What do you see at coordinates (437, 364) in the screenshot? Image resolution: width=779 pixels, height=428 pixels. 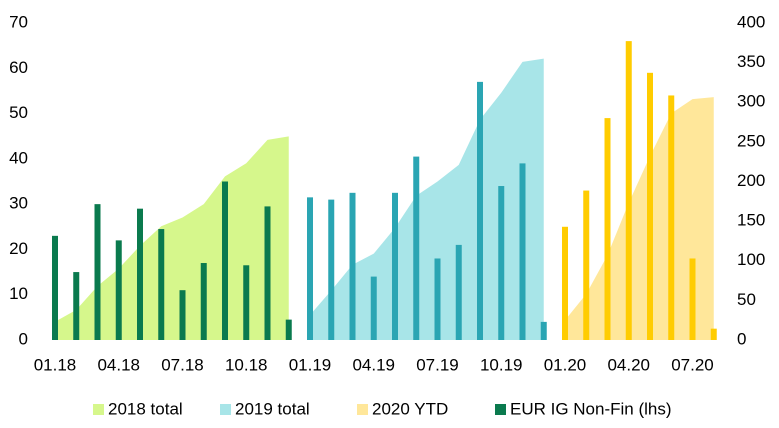 I see `x-tick-label: 07.19` at bounding box center [437, 364].